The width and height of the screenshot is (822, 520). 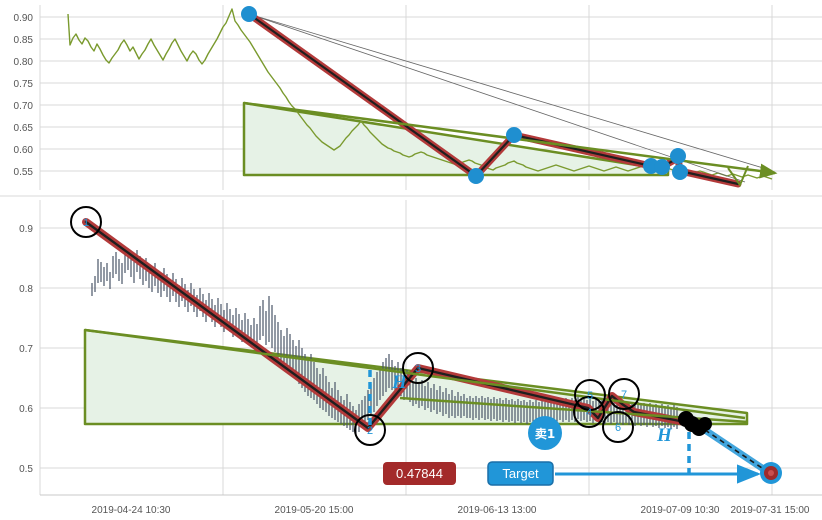 I want to click on sell-badge-circle, so click(x=545, y=433).